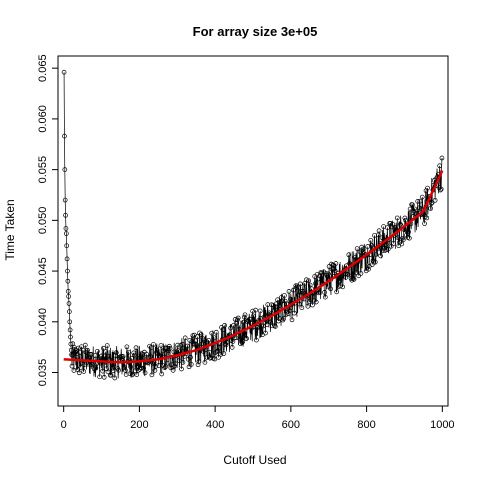 The width and height of the screenshot is (480, 480). Describe the element at coordinates (43, 271) in the screenshot. I see `y-tick-label-2: 0.045` at that location.